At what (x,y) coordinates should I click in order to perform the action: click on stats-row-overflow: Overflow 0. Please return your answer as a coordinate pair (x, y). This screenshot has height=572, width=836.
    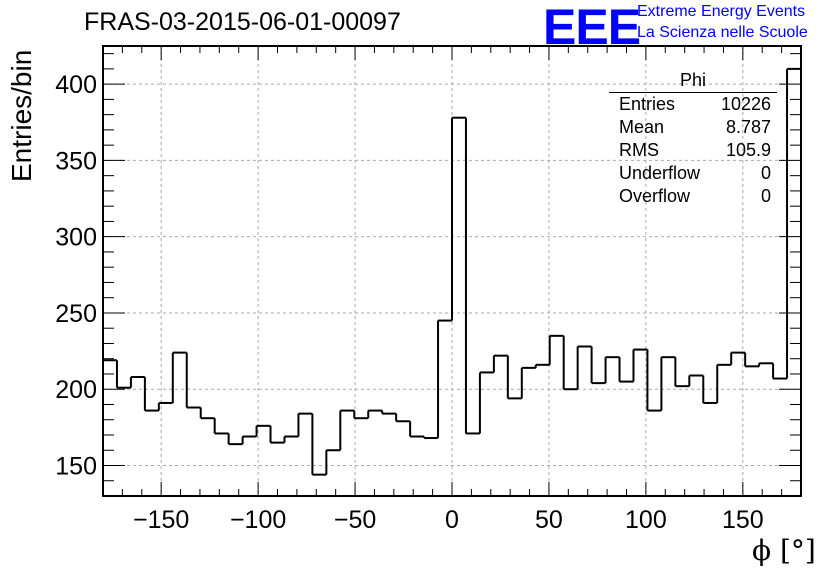
    Looking at the image, I should click on (693, 196).